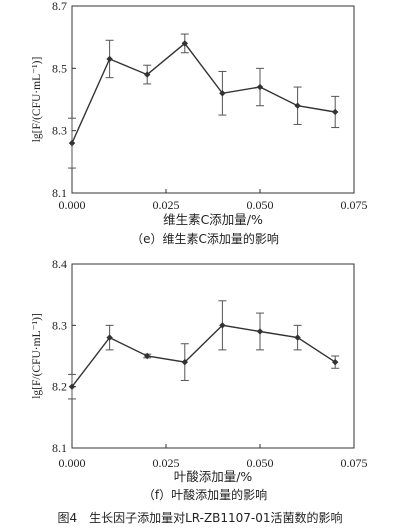 The width and height of the screenshot is (401, 531). What do you see at coordinates (59, 6) in the screenshot?
I see `y-tick-label: 8.7` at bounding box center [59, 6].